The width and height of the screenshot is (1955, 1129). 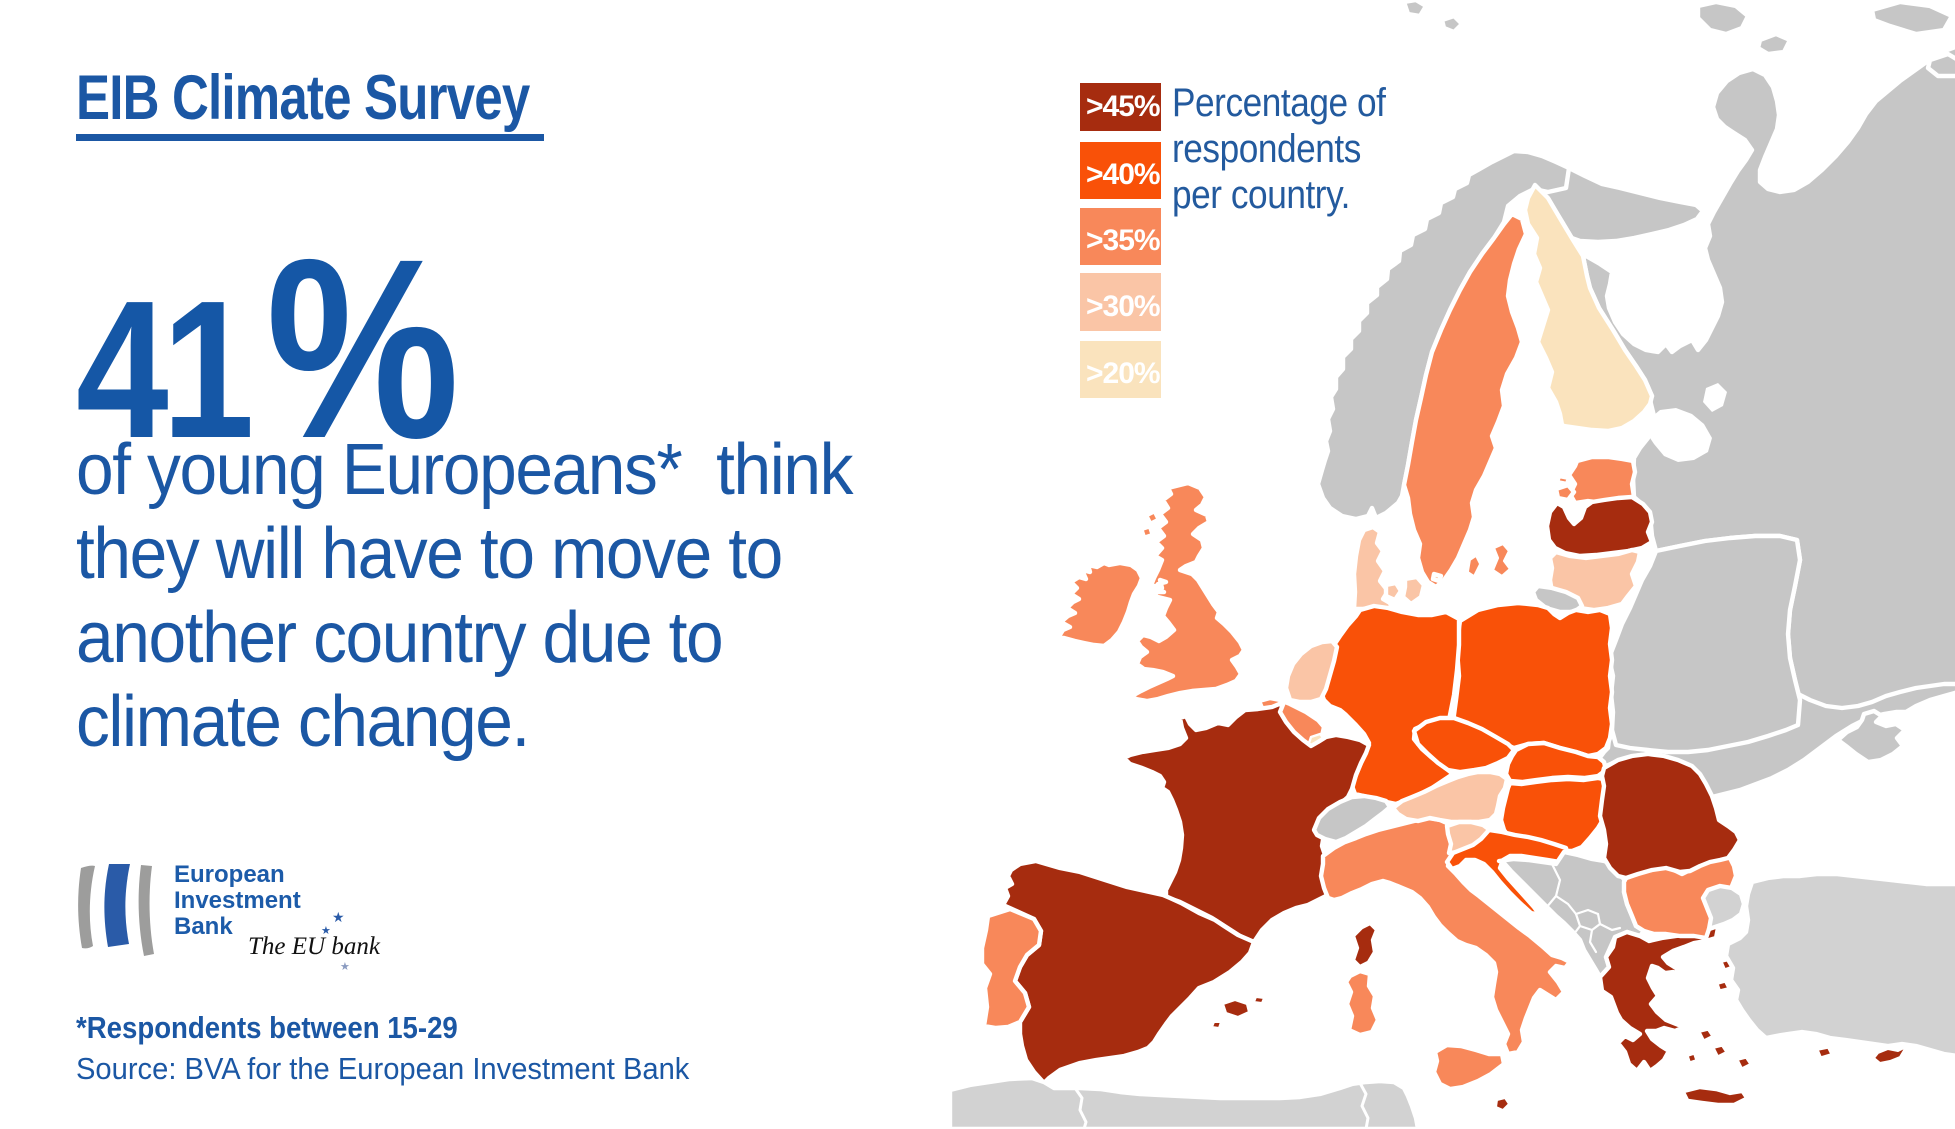 I want to click on svg-text: The EU bank, so click(x=314, y=946).